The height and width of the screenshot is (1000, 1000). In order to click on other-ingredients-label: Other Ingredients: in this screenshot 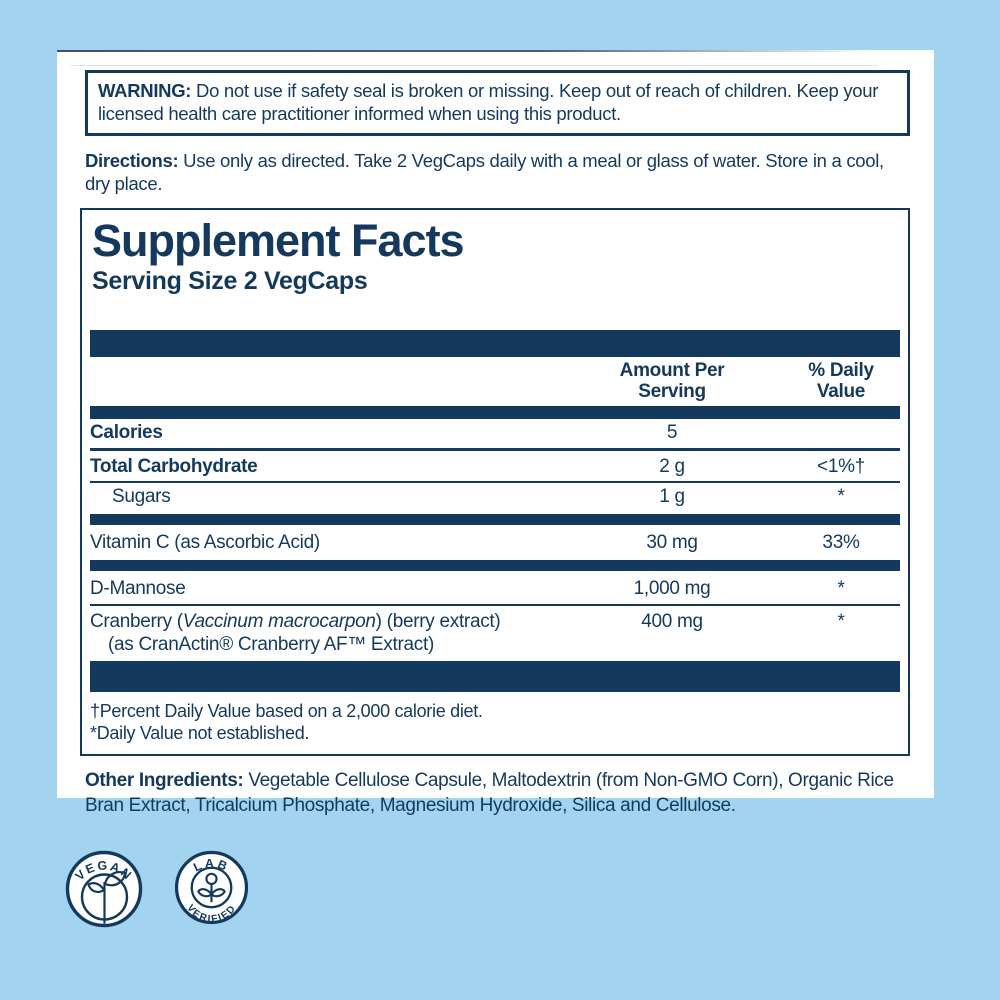, I will do `click(164, 781)`.